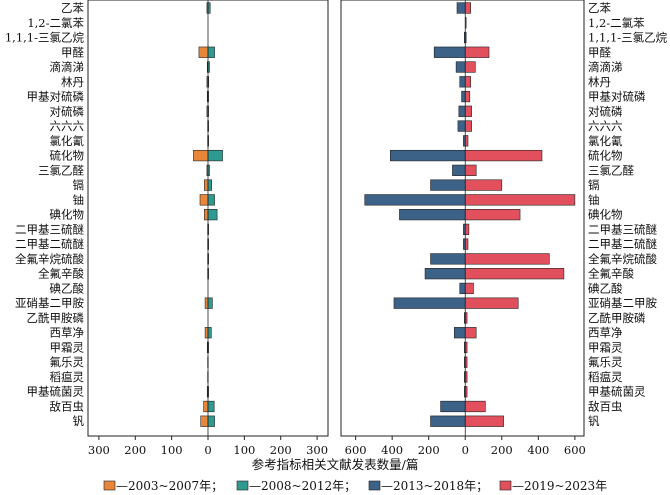  What do you see at coordinates (61, 274) in the screenshot?
I see `category-label-left: 全氟辛酸` at bounding box center [61, 274].